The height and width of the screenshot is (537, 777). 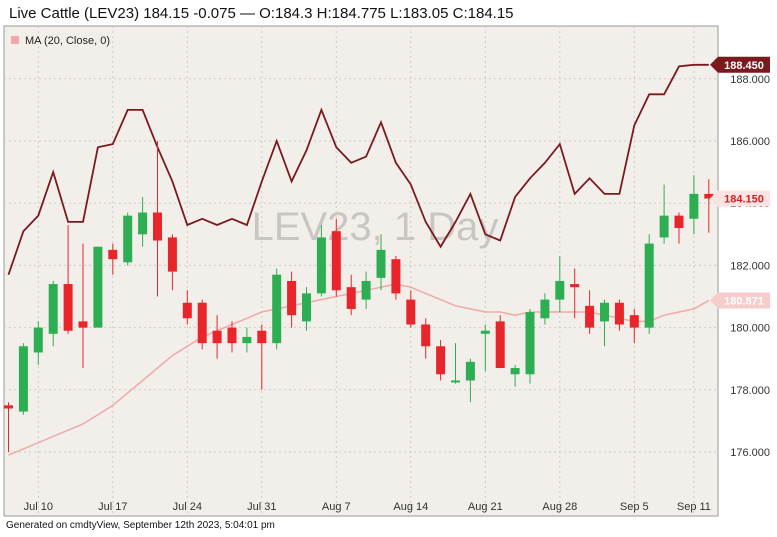 I want to click on watermark: LEV23, 1 Day, so click(x=375, y=227).